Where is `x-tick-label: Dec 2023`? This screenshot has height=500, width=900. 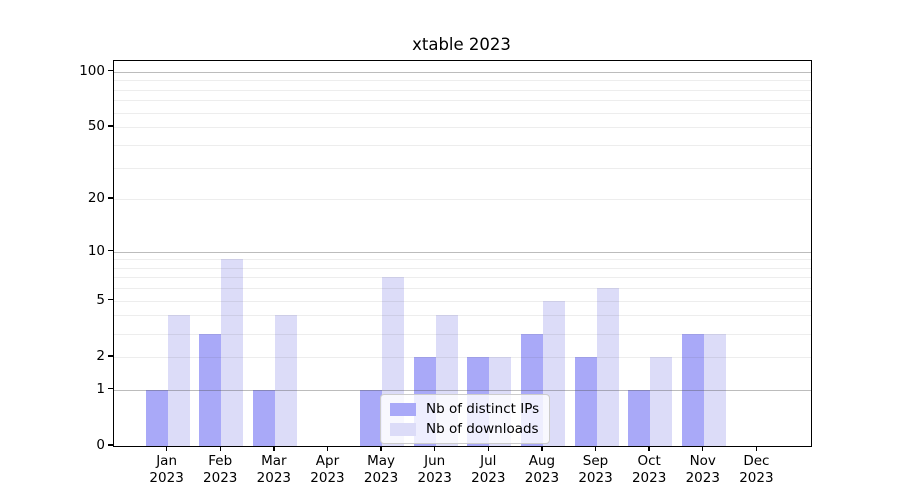
x-tick-label: Dec 2023 is located at coordinates (756, 469).